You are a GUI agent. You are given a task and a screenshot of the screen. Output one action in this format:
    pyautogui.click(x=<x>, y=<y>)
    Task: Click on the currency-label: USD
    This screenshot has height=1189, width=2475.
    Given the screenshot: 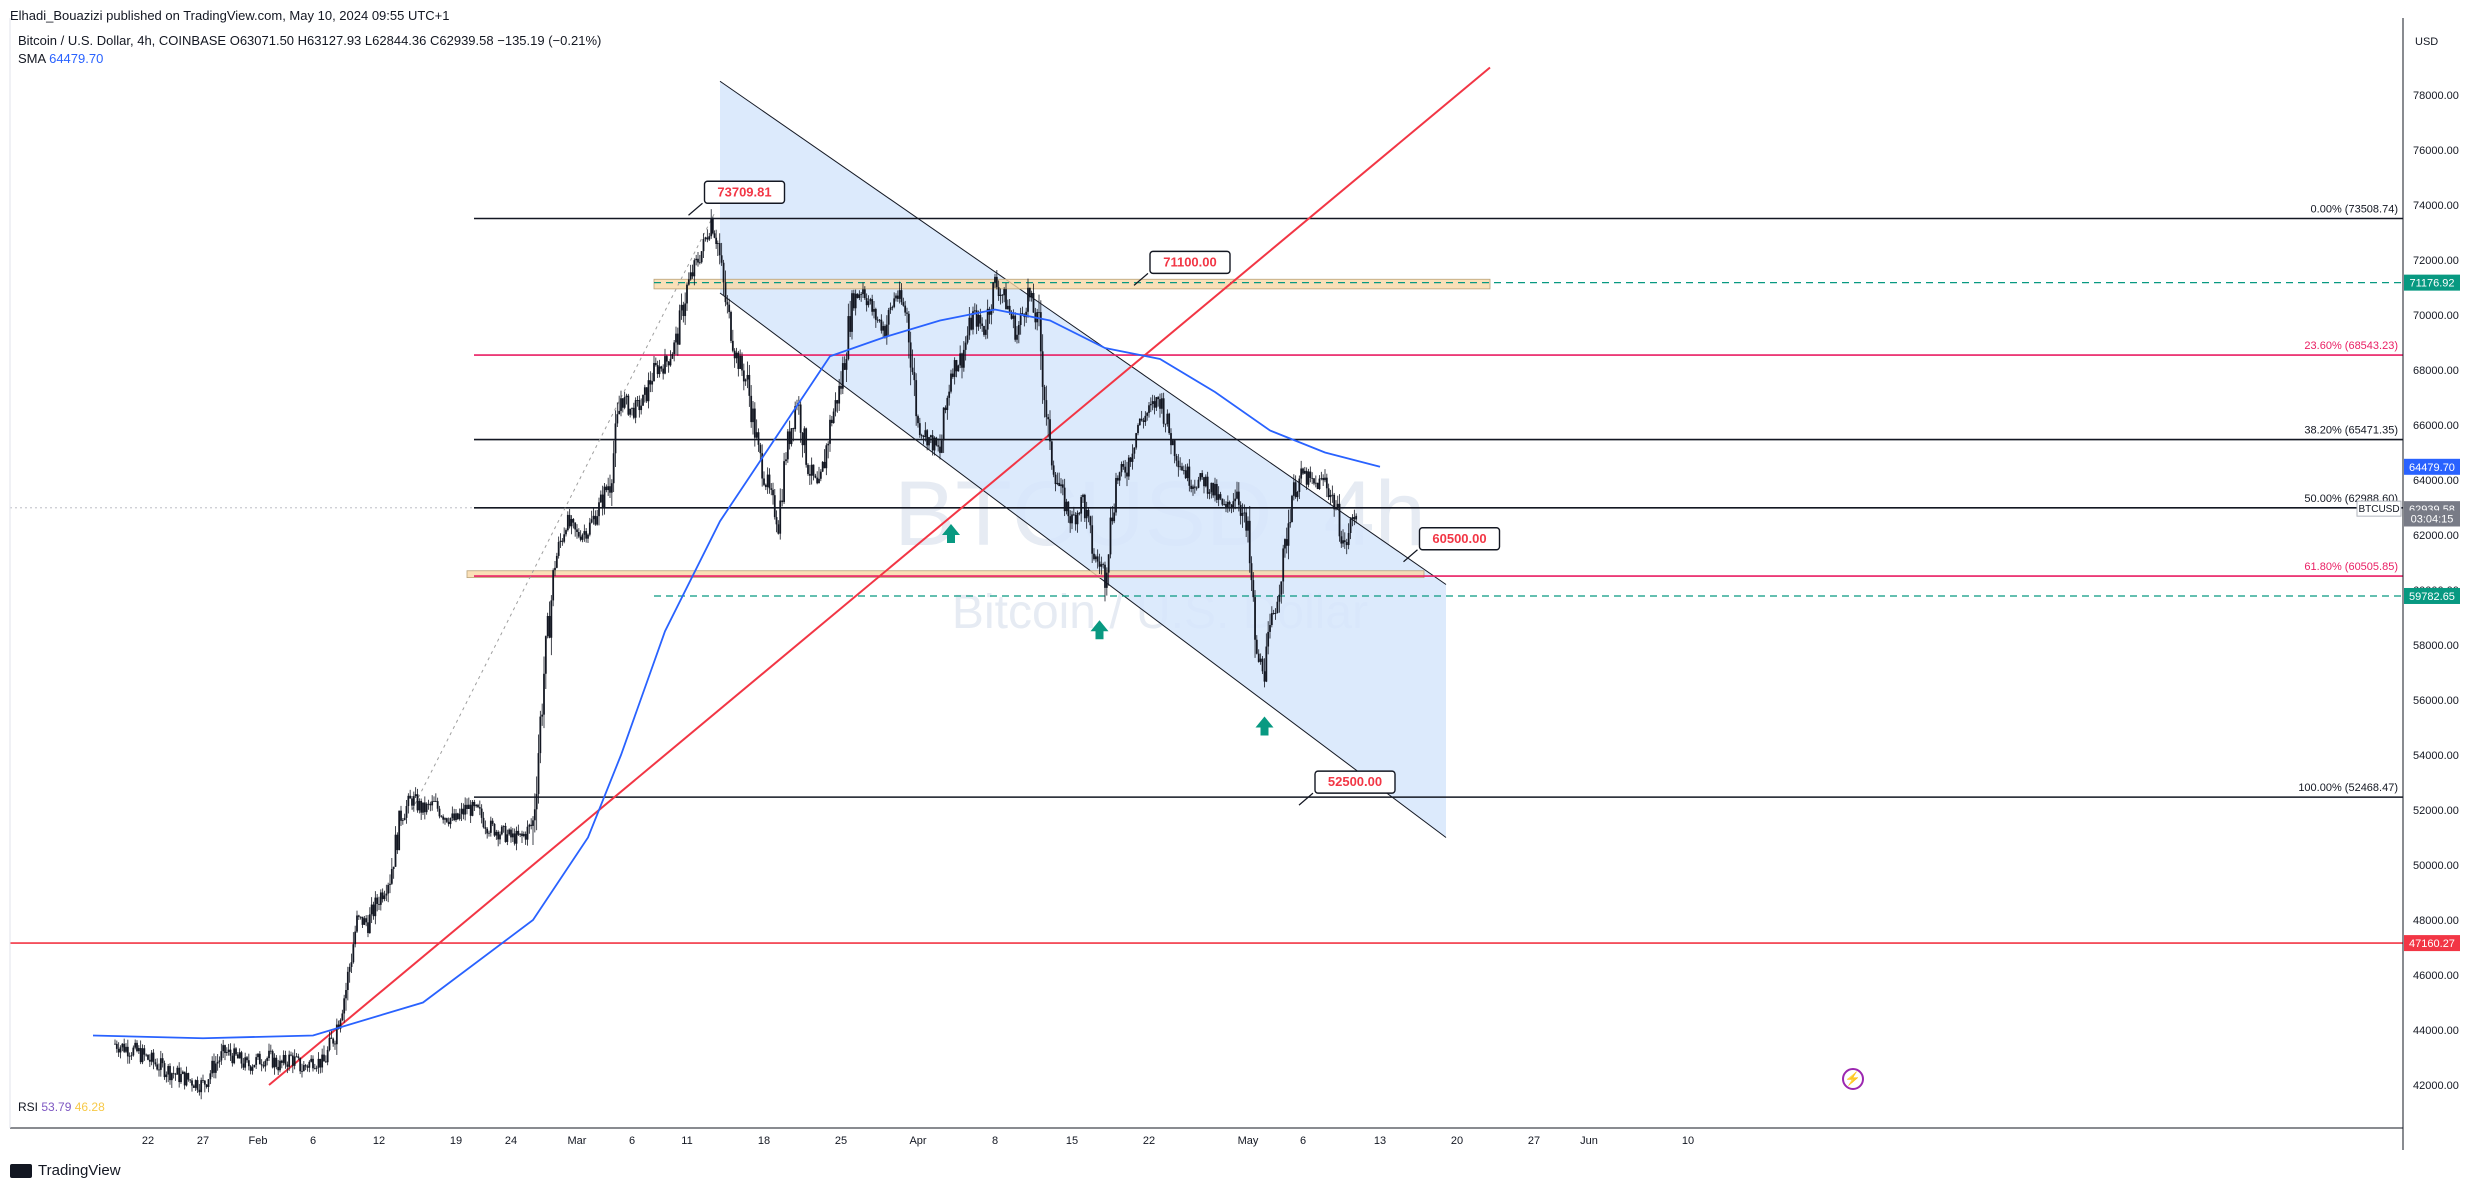 What is the action you would take?
    pyautogui.click(x=2427, y=42)
    